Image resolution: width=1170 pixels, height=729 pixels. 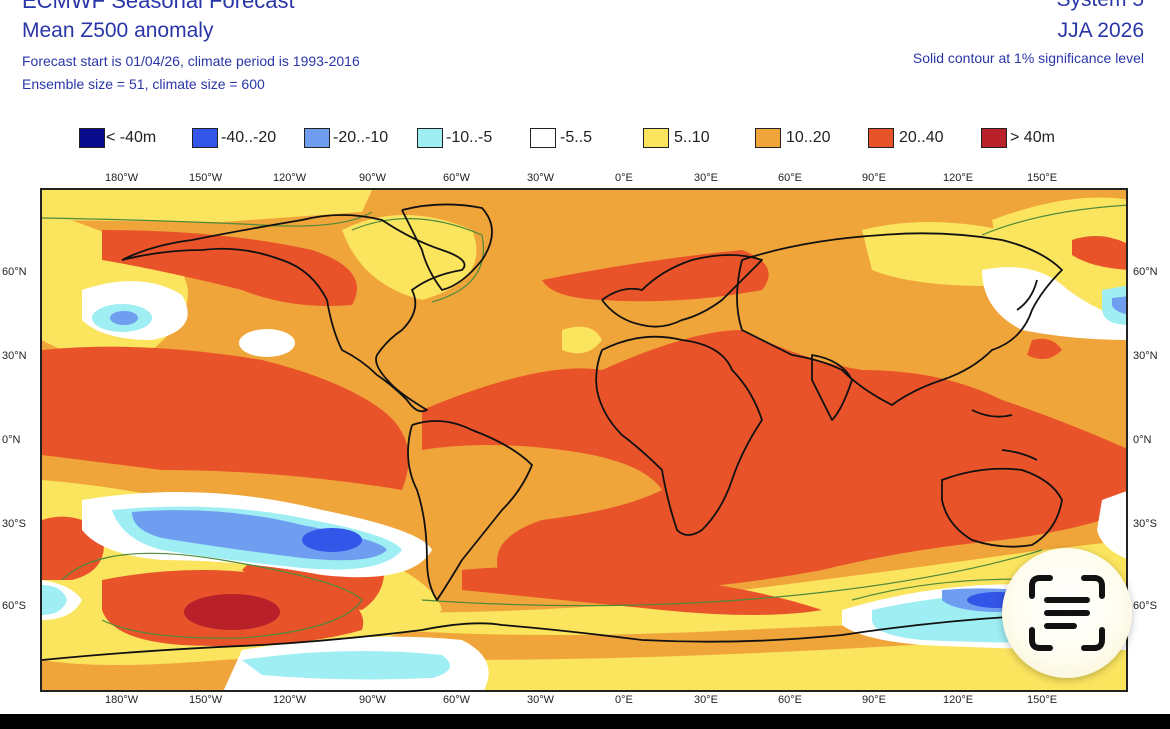 I want to click on system-label: System 5, so click(x=1100, y=6).